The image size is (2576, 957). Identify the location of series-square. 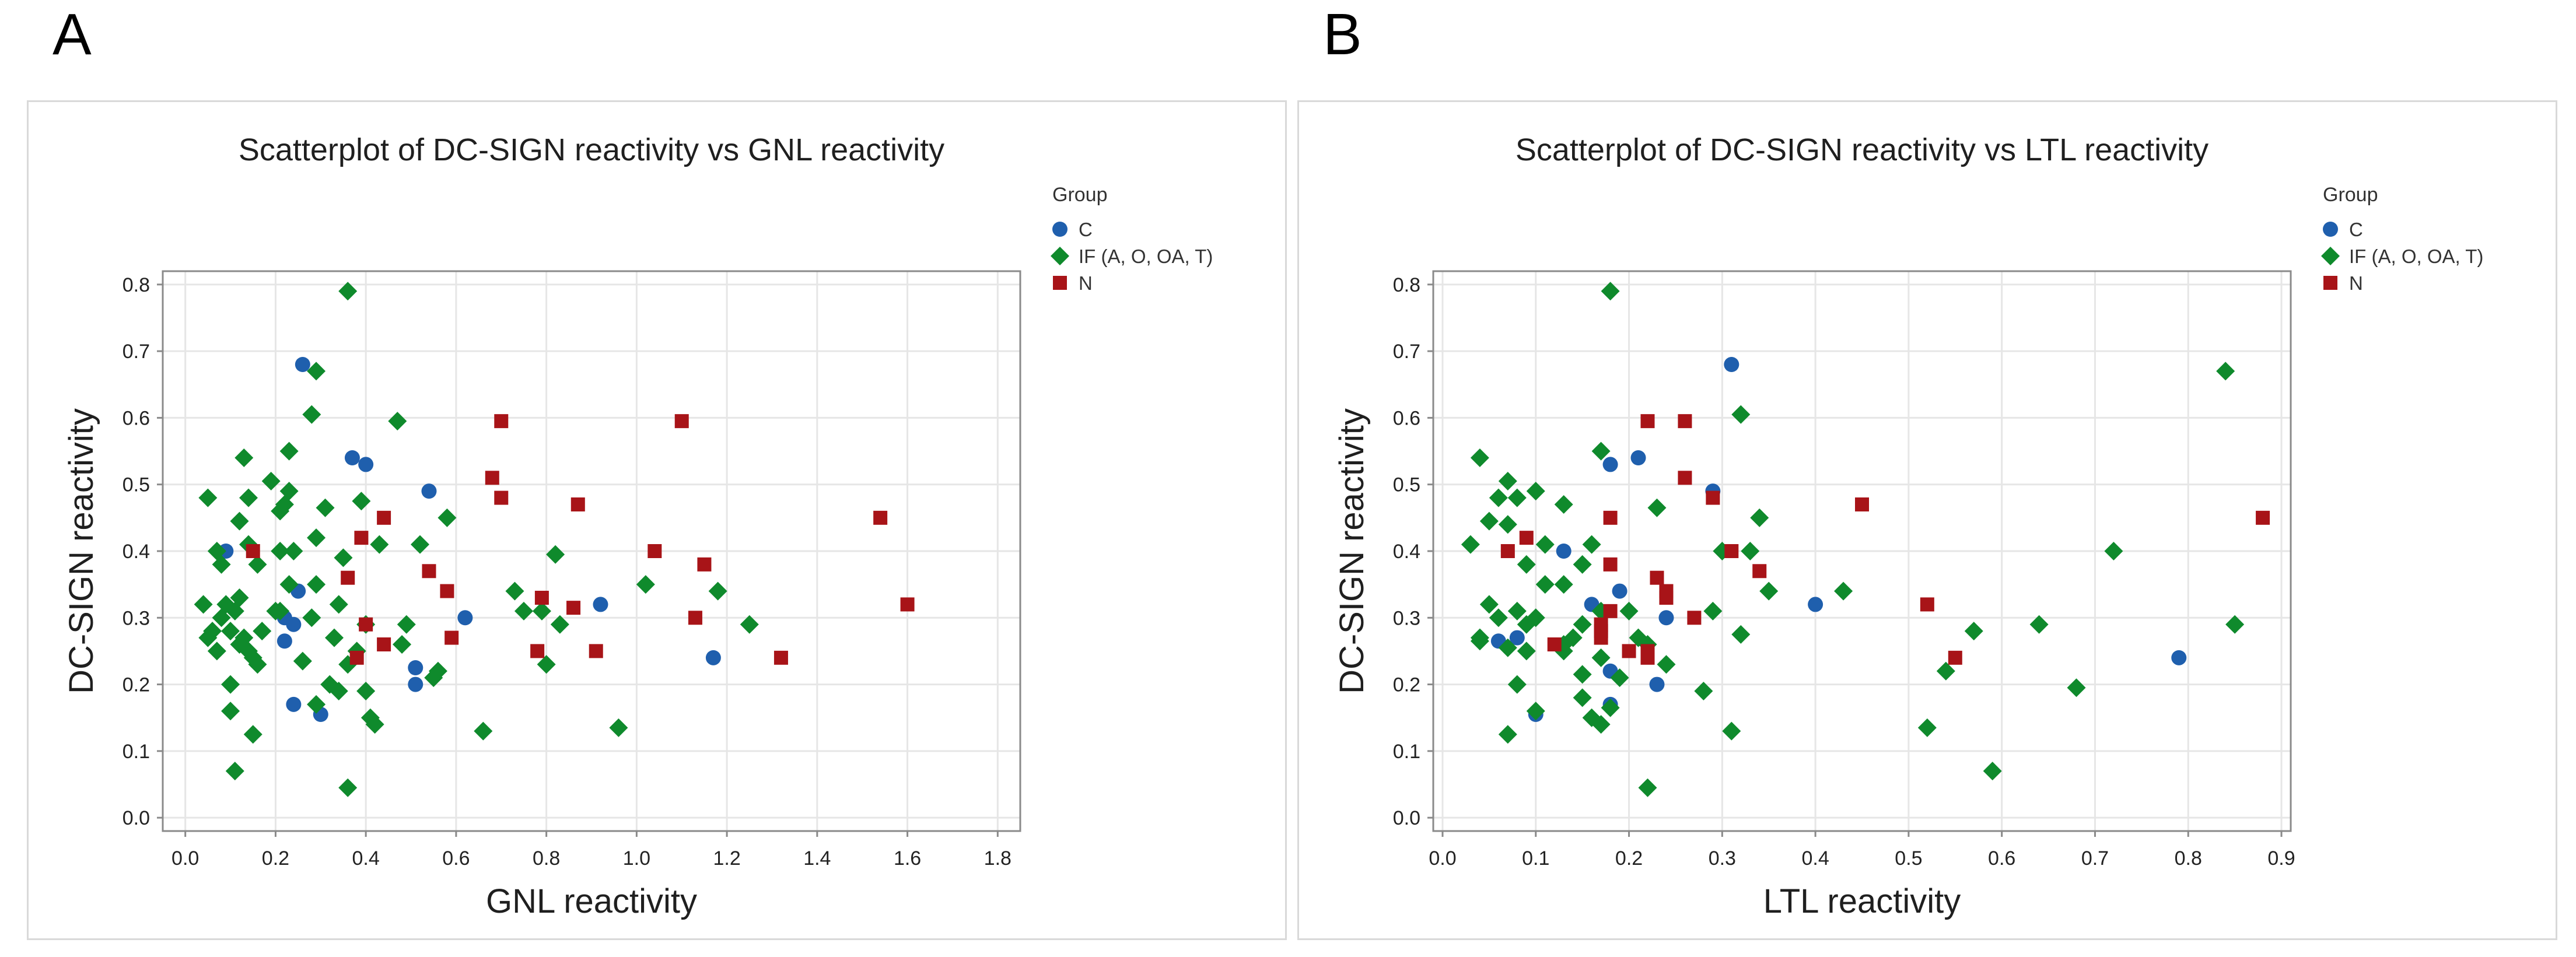
(580, 539).